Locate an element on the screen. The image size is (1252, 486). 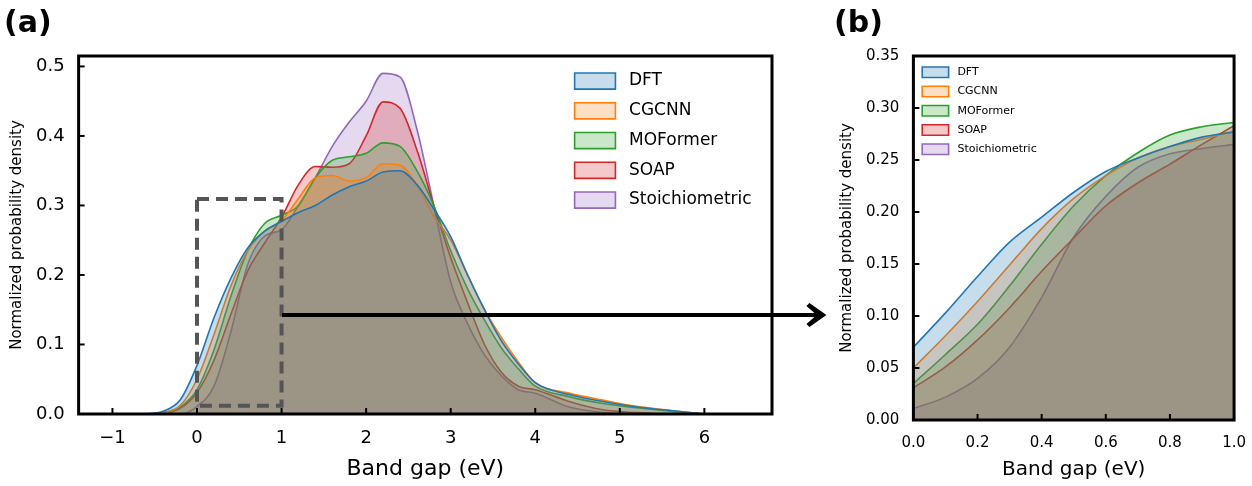
x-tick-label: 0.2 is located at coordinates (977, 441).